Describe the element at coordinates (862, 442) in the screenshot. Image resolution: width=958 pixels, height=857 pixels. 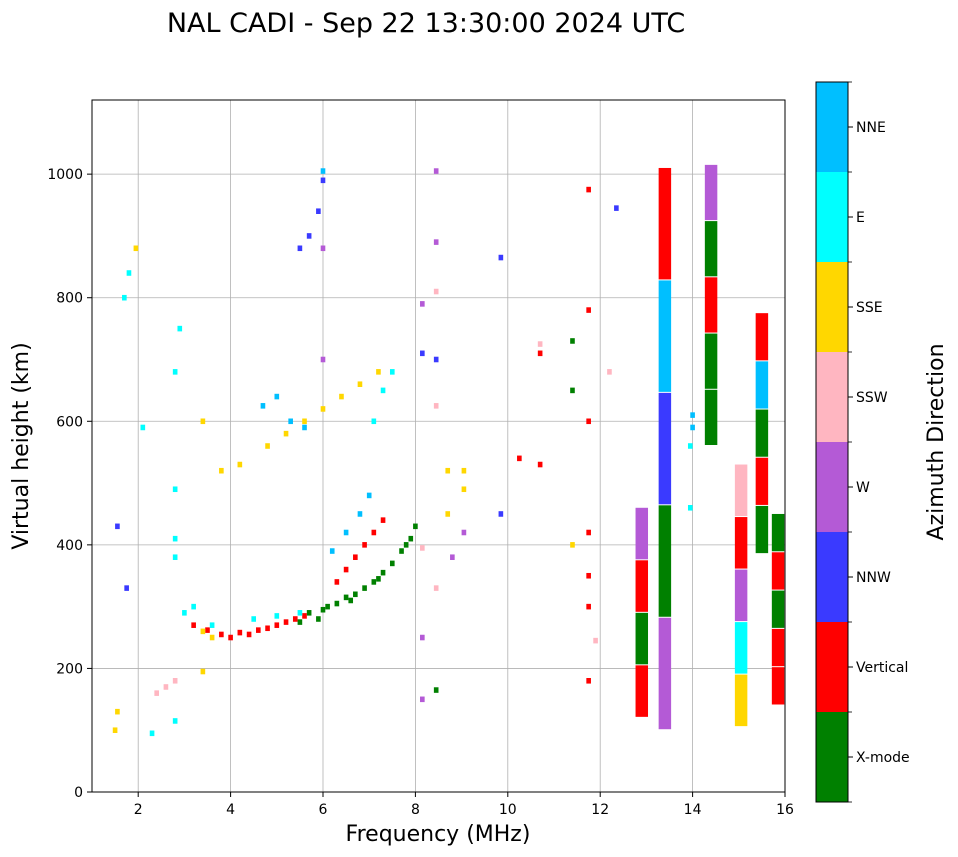
I see `colorbar: X-mode Vertical NNW W SSW SSE E NNE` at that location.